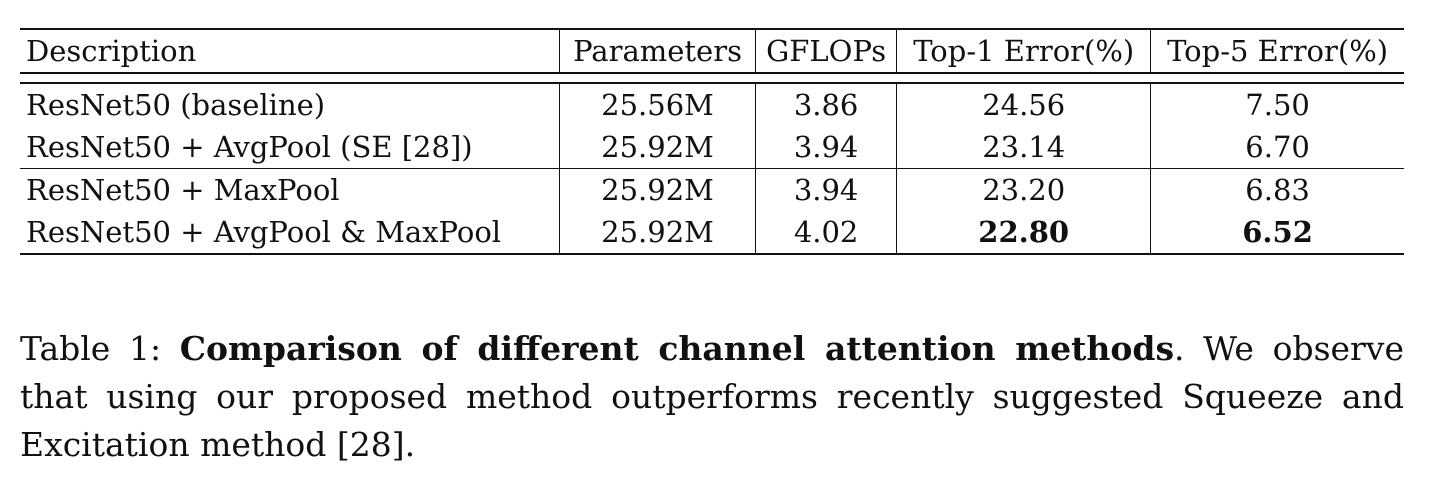 This screenshot has width=1448, height=482. I want to click on row-description: ResNet50 + MaxPool, so click(290, 189).